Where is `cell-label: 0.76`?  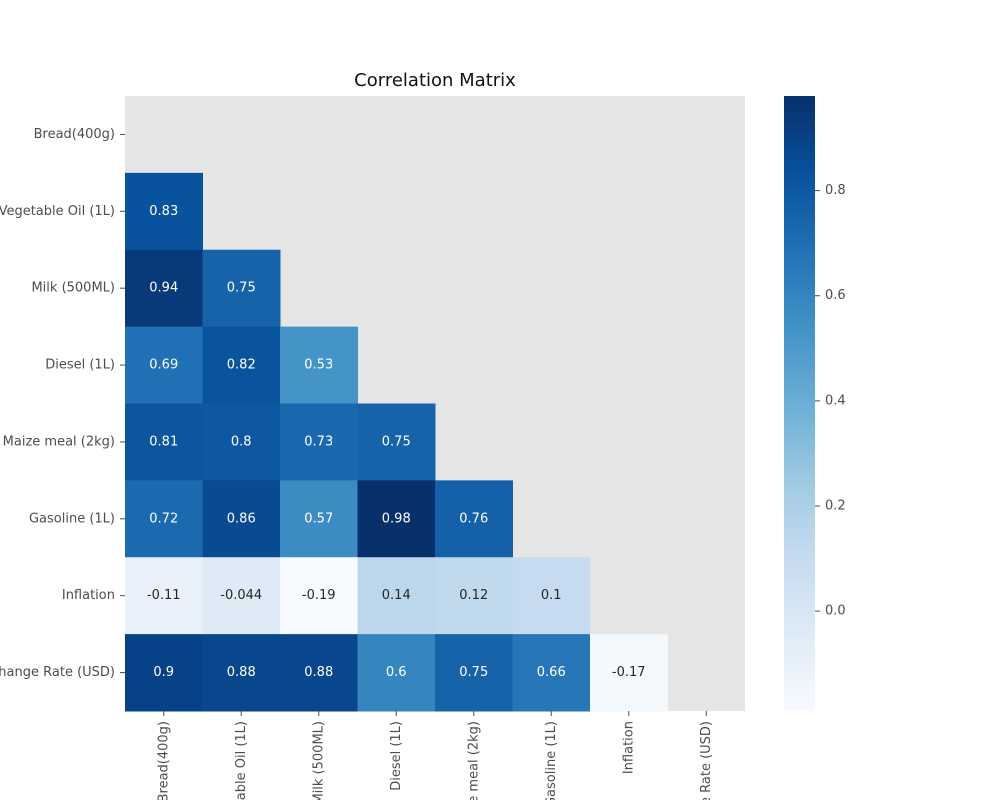 cell-label: 0.76 is located at coordinates (473, 518).